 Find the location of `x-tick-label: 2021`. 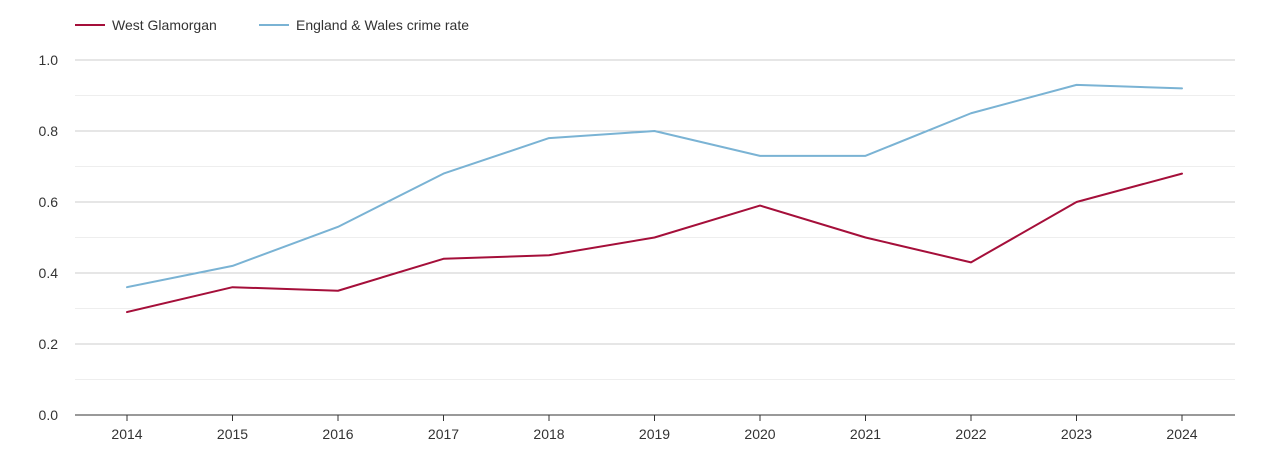

x-tick-label: 2021 is located at coordinates (865, 434).